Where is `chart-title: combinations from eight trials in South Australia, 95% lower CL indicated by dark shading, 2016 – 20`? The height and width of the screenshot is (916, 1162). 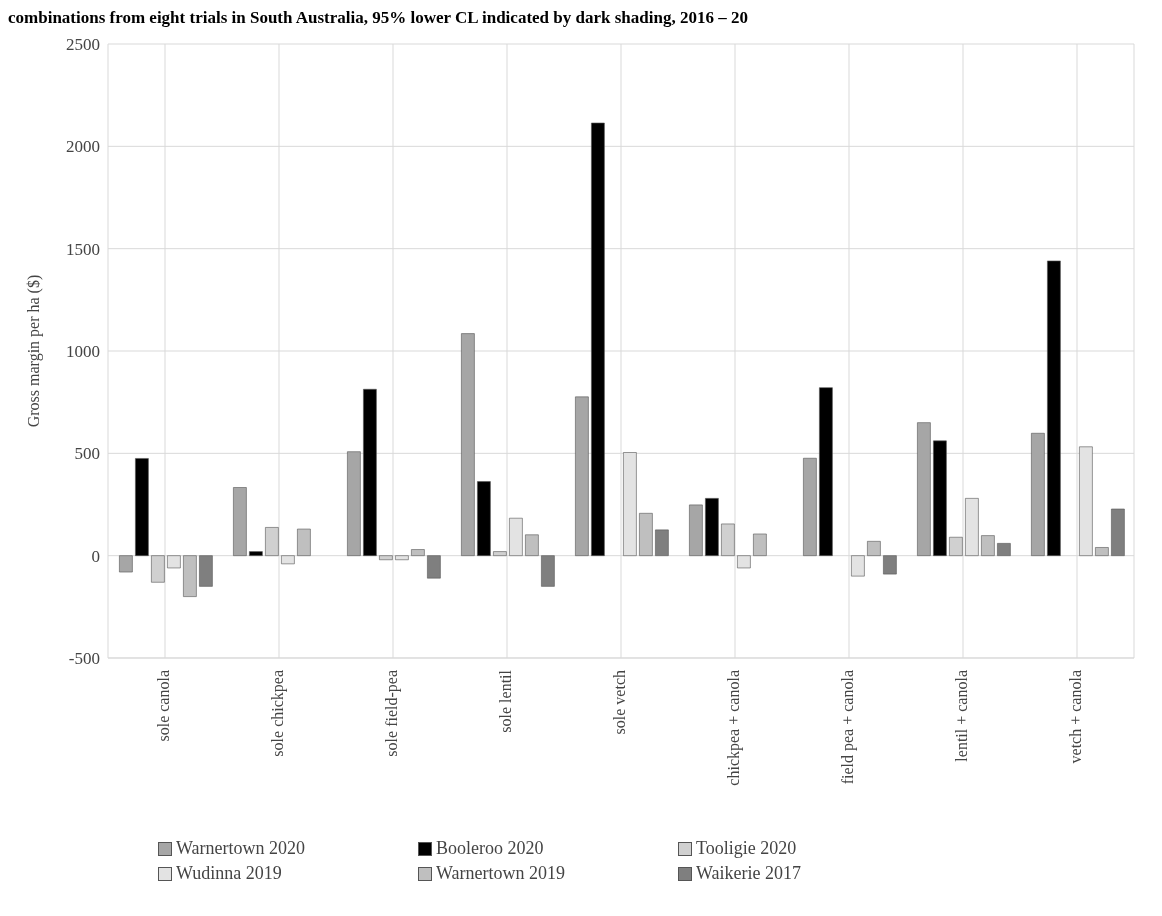
chart-title: combinations from eight trials in South Australia, 95% lower CL indicated by dark shading, 2016 – 20 is located at coordinates (378, 18).